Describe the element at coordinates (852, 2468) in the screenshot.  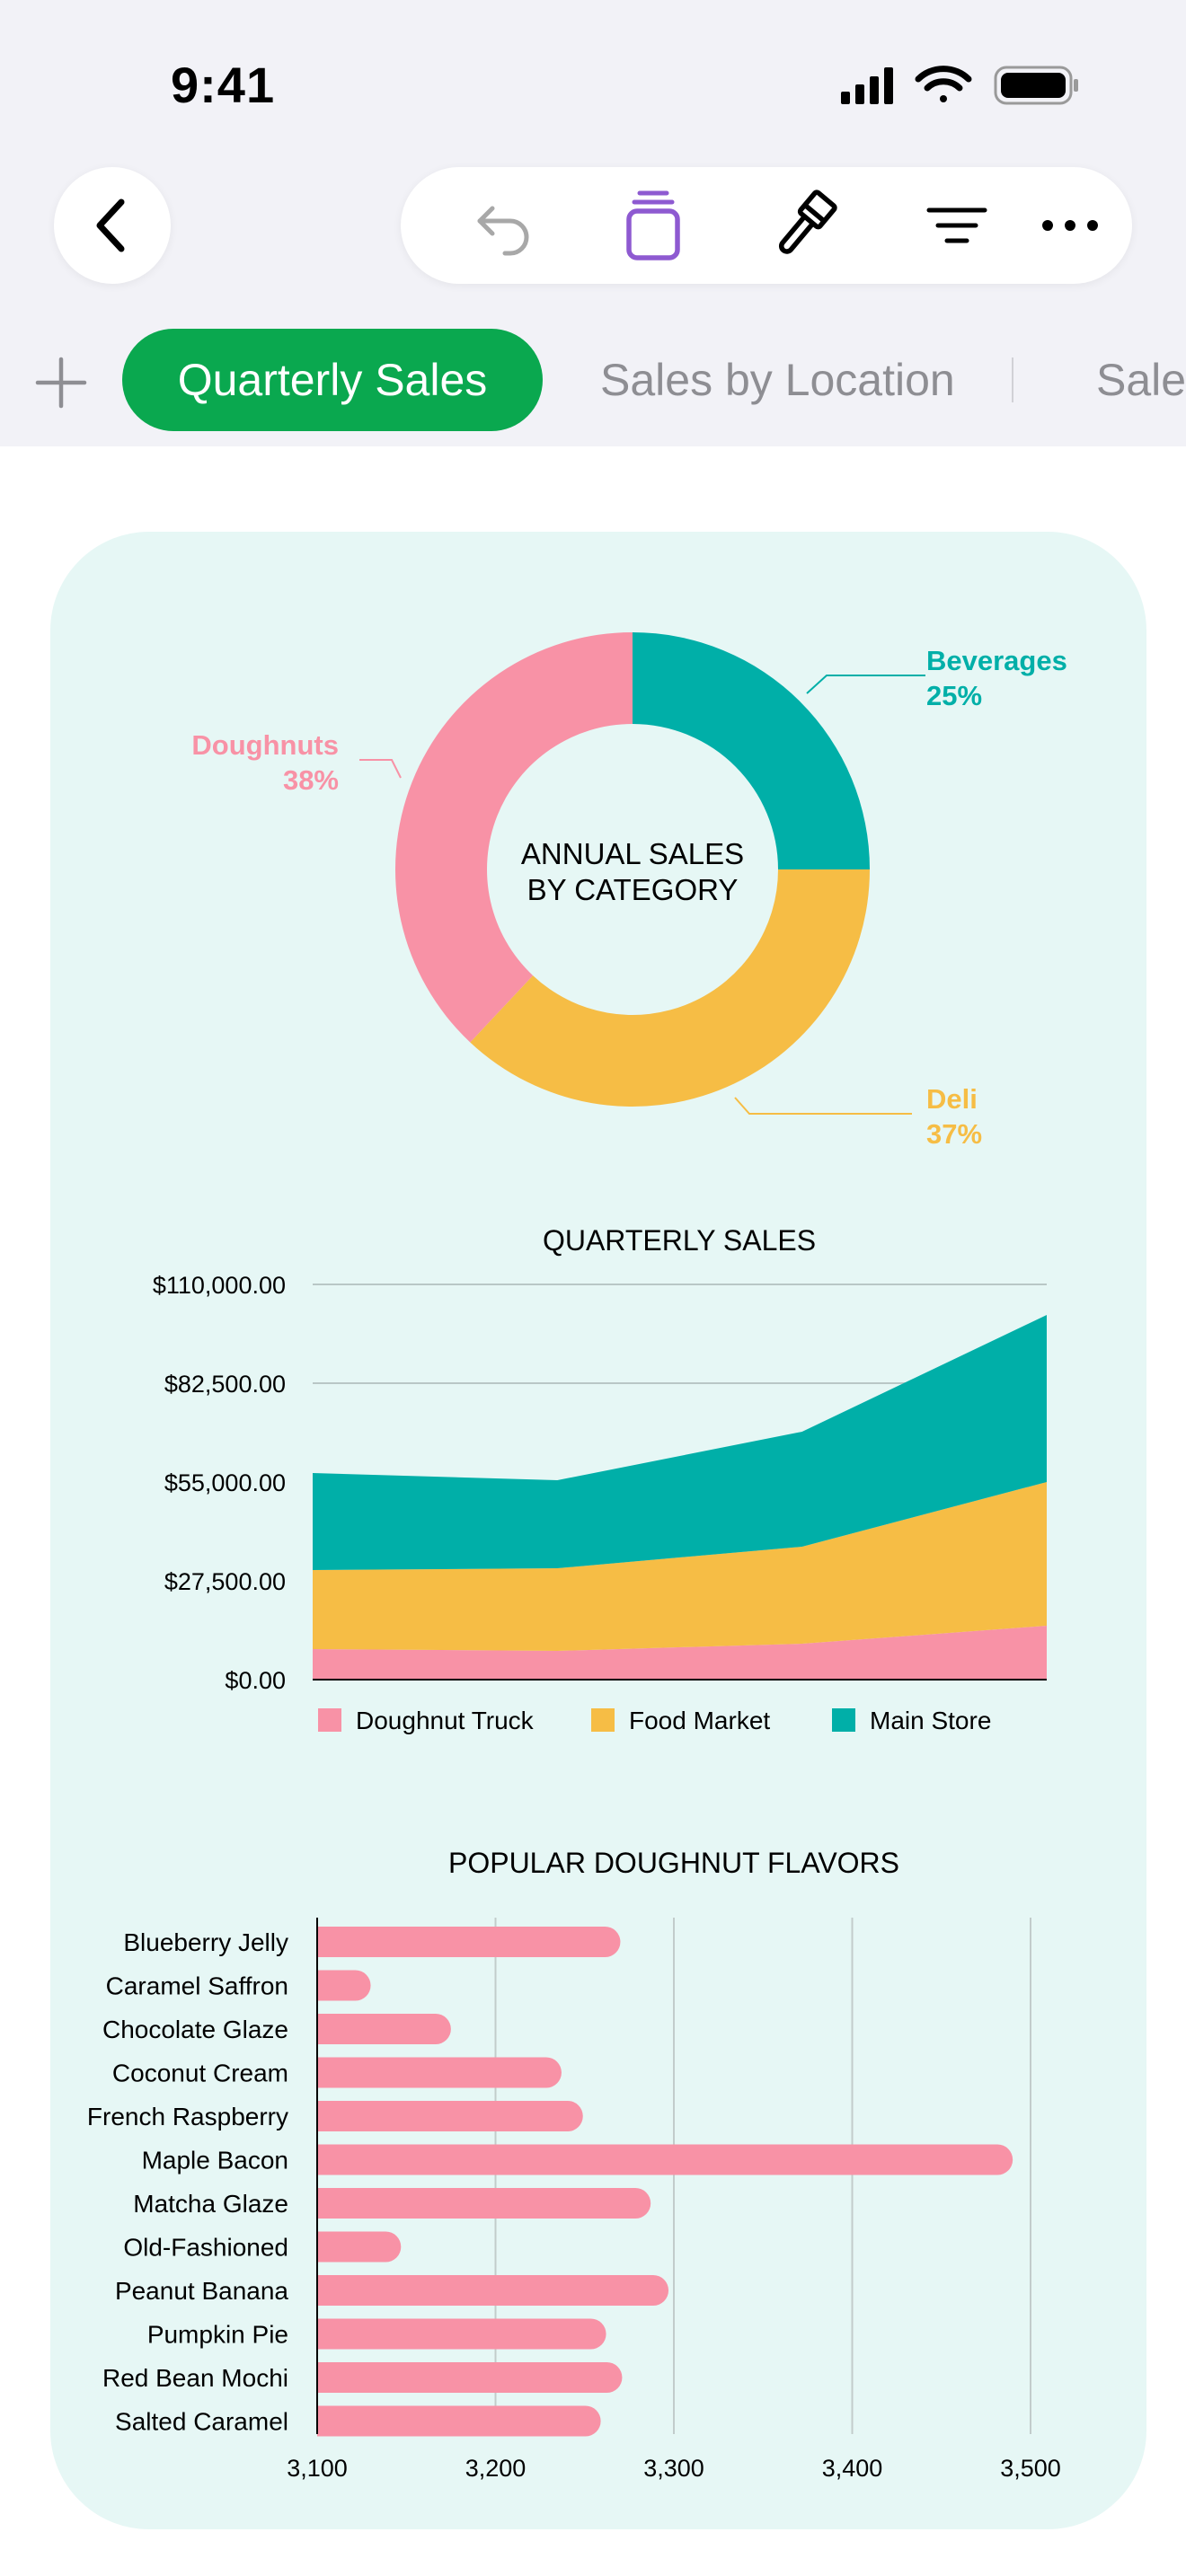
I see `bar-x-tick-label: 3,400` at that location.